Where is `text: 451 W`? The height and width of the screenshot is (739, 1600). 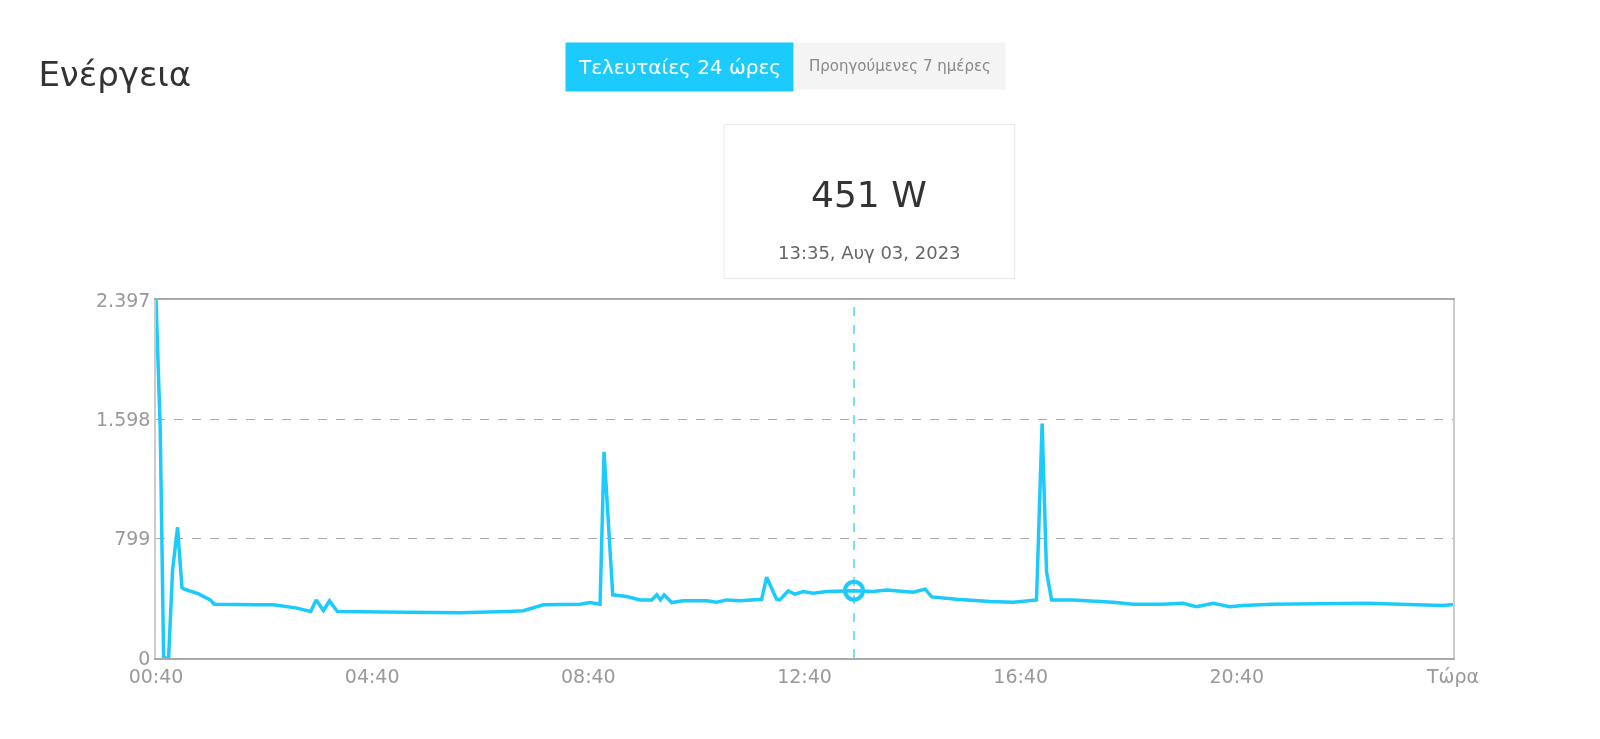 text: 451 W is located at coordinates (869, 194).